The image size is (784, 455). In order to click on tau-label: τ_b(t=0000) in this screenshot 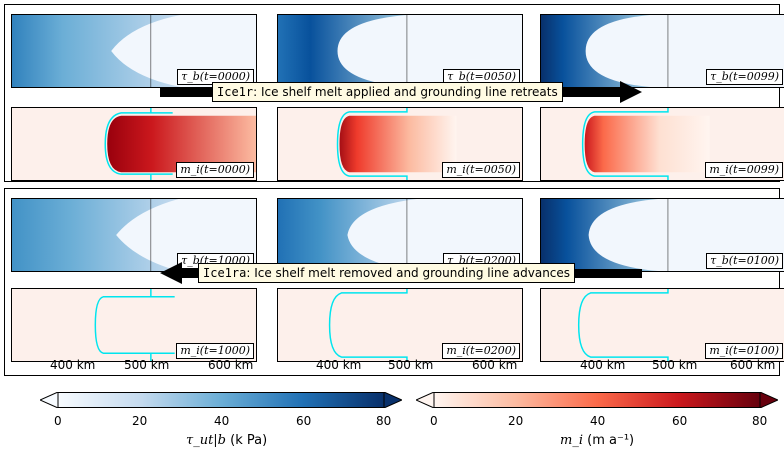, I will do `click(215, 77)`.